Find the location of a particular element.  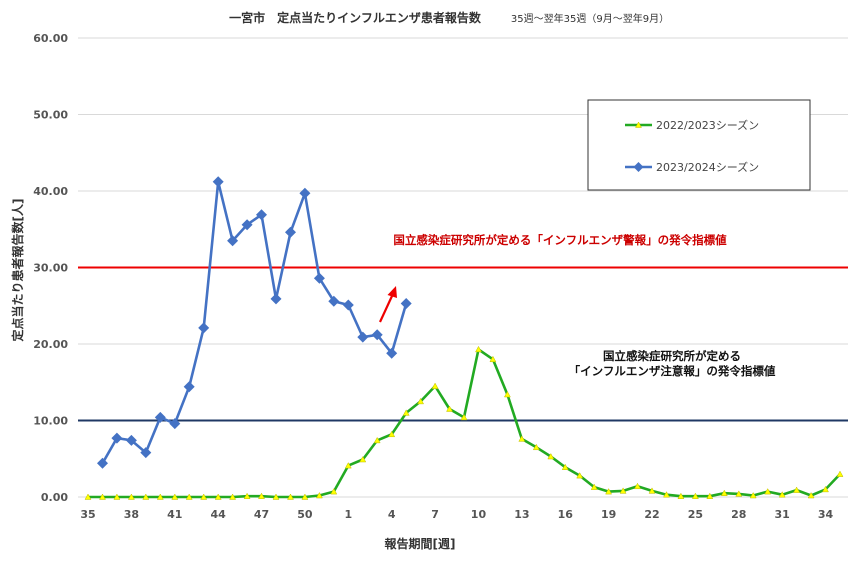

x-axis-label: 報告期間[週] is located at coordinates (420, 543).